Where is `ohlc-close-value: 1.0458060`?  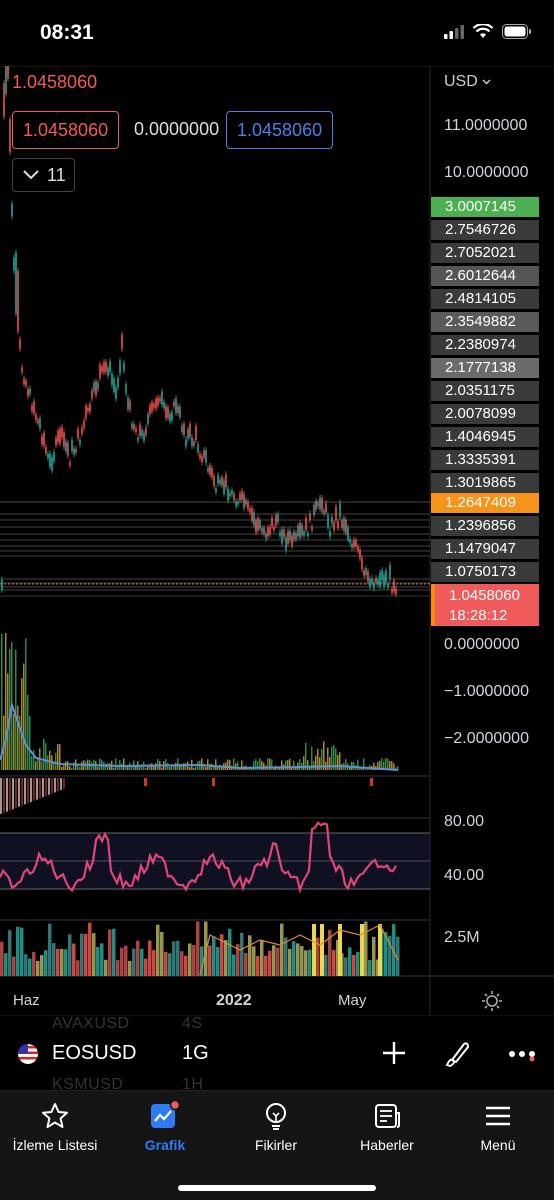
ohlc-close-value: 1.0458060 is located at coordinates (280, 130).